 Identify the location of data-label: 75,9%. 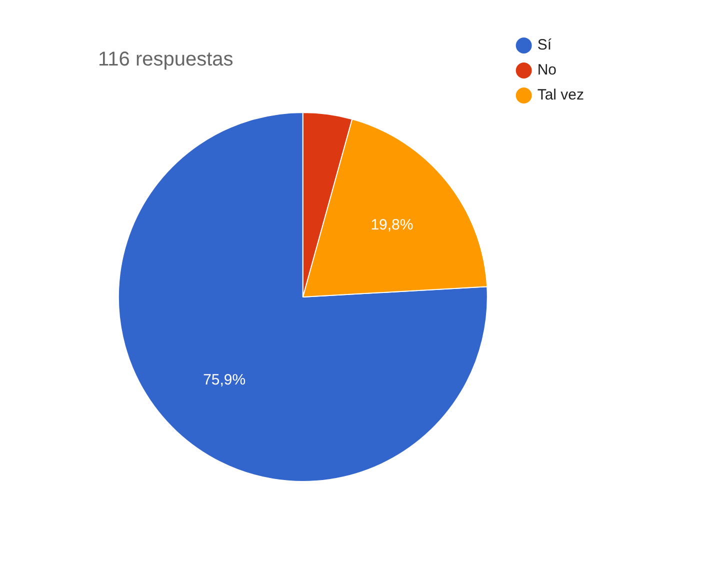
(224, 379).